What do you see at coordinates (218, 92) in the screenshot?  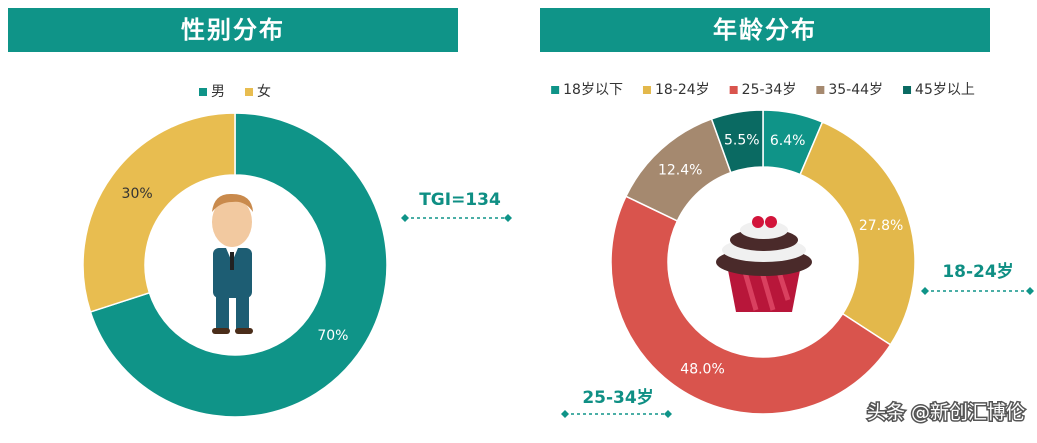 I see `legend-label: 男` at bounding box center [218, 92].